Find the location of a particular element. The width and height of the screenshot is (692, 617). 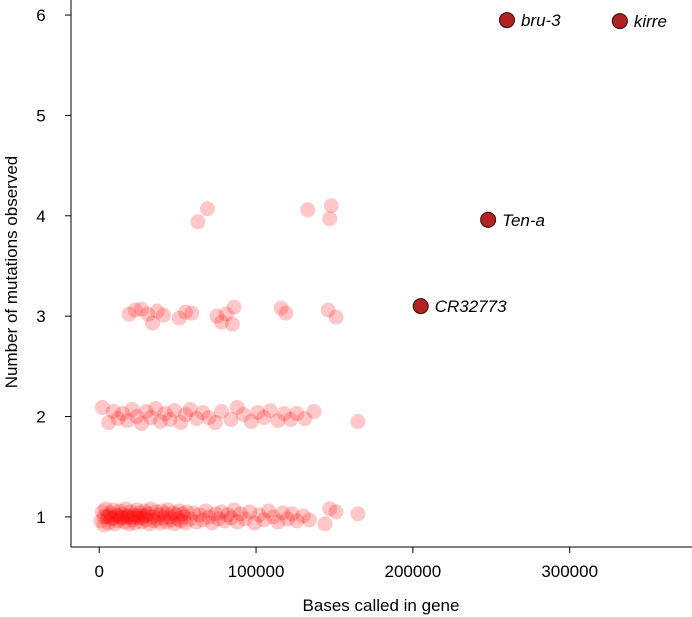

gene-label-kirre: kirre is located at coordinates (650, 21).